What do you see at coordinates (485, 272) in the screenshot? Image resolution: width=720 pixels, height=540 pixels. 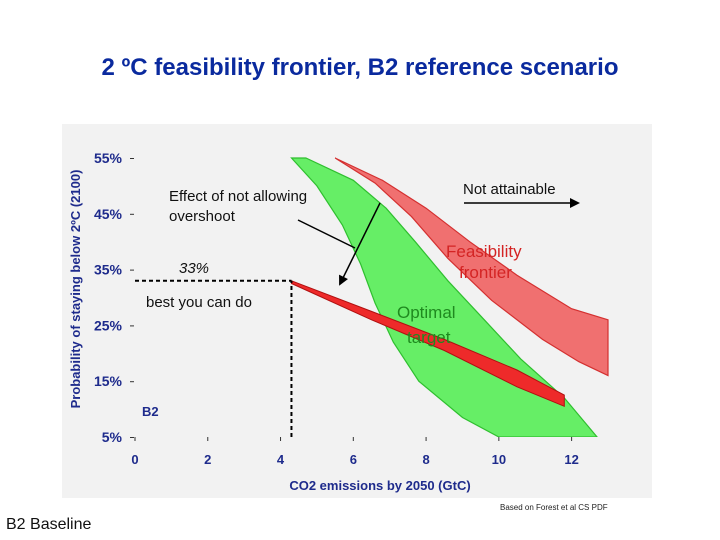 I see `frontier-label-line-2: frontier` at bounding box center [485, 272].